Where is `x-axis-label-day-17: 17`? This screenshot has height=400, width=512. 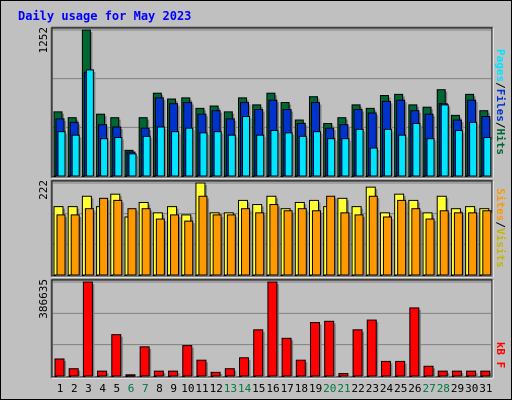
x-axis-label-day-17: 17 is located at coordinates (287, 388).